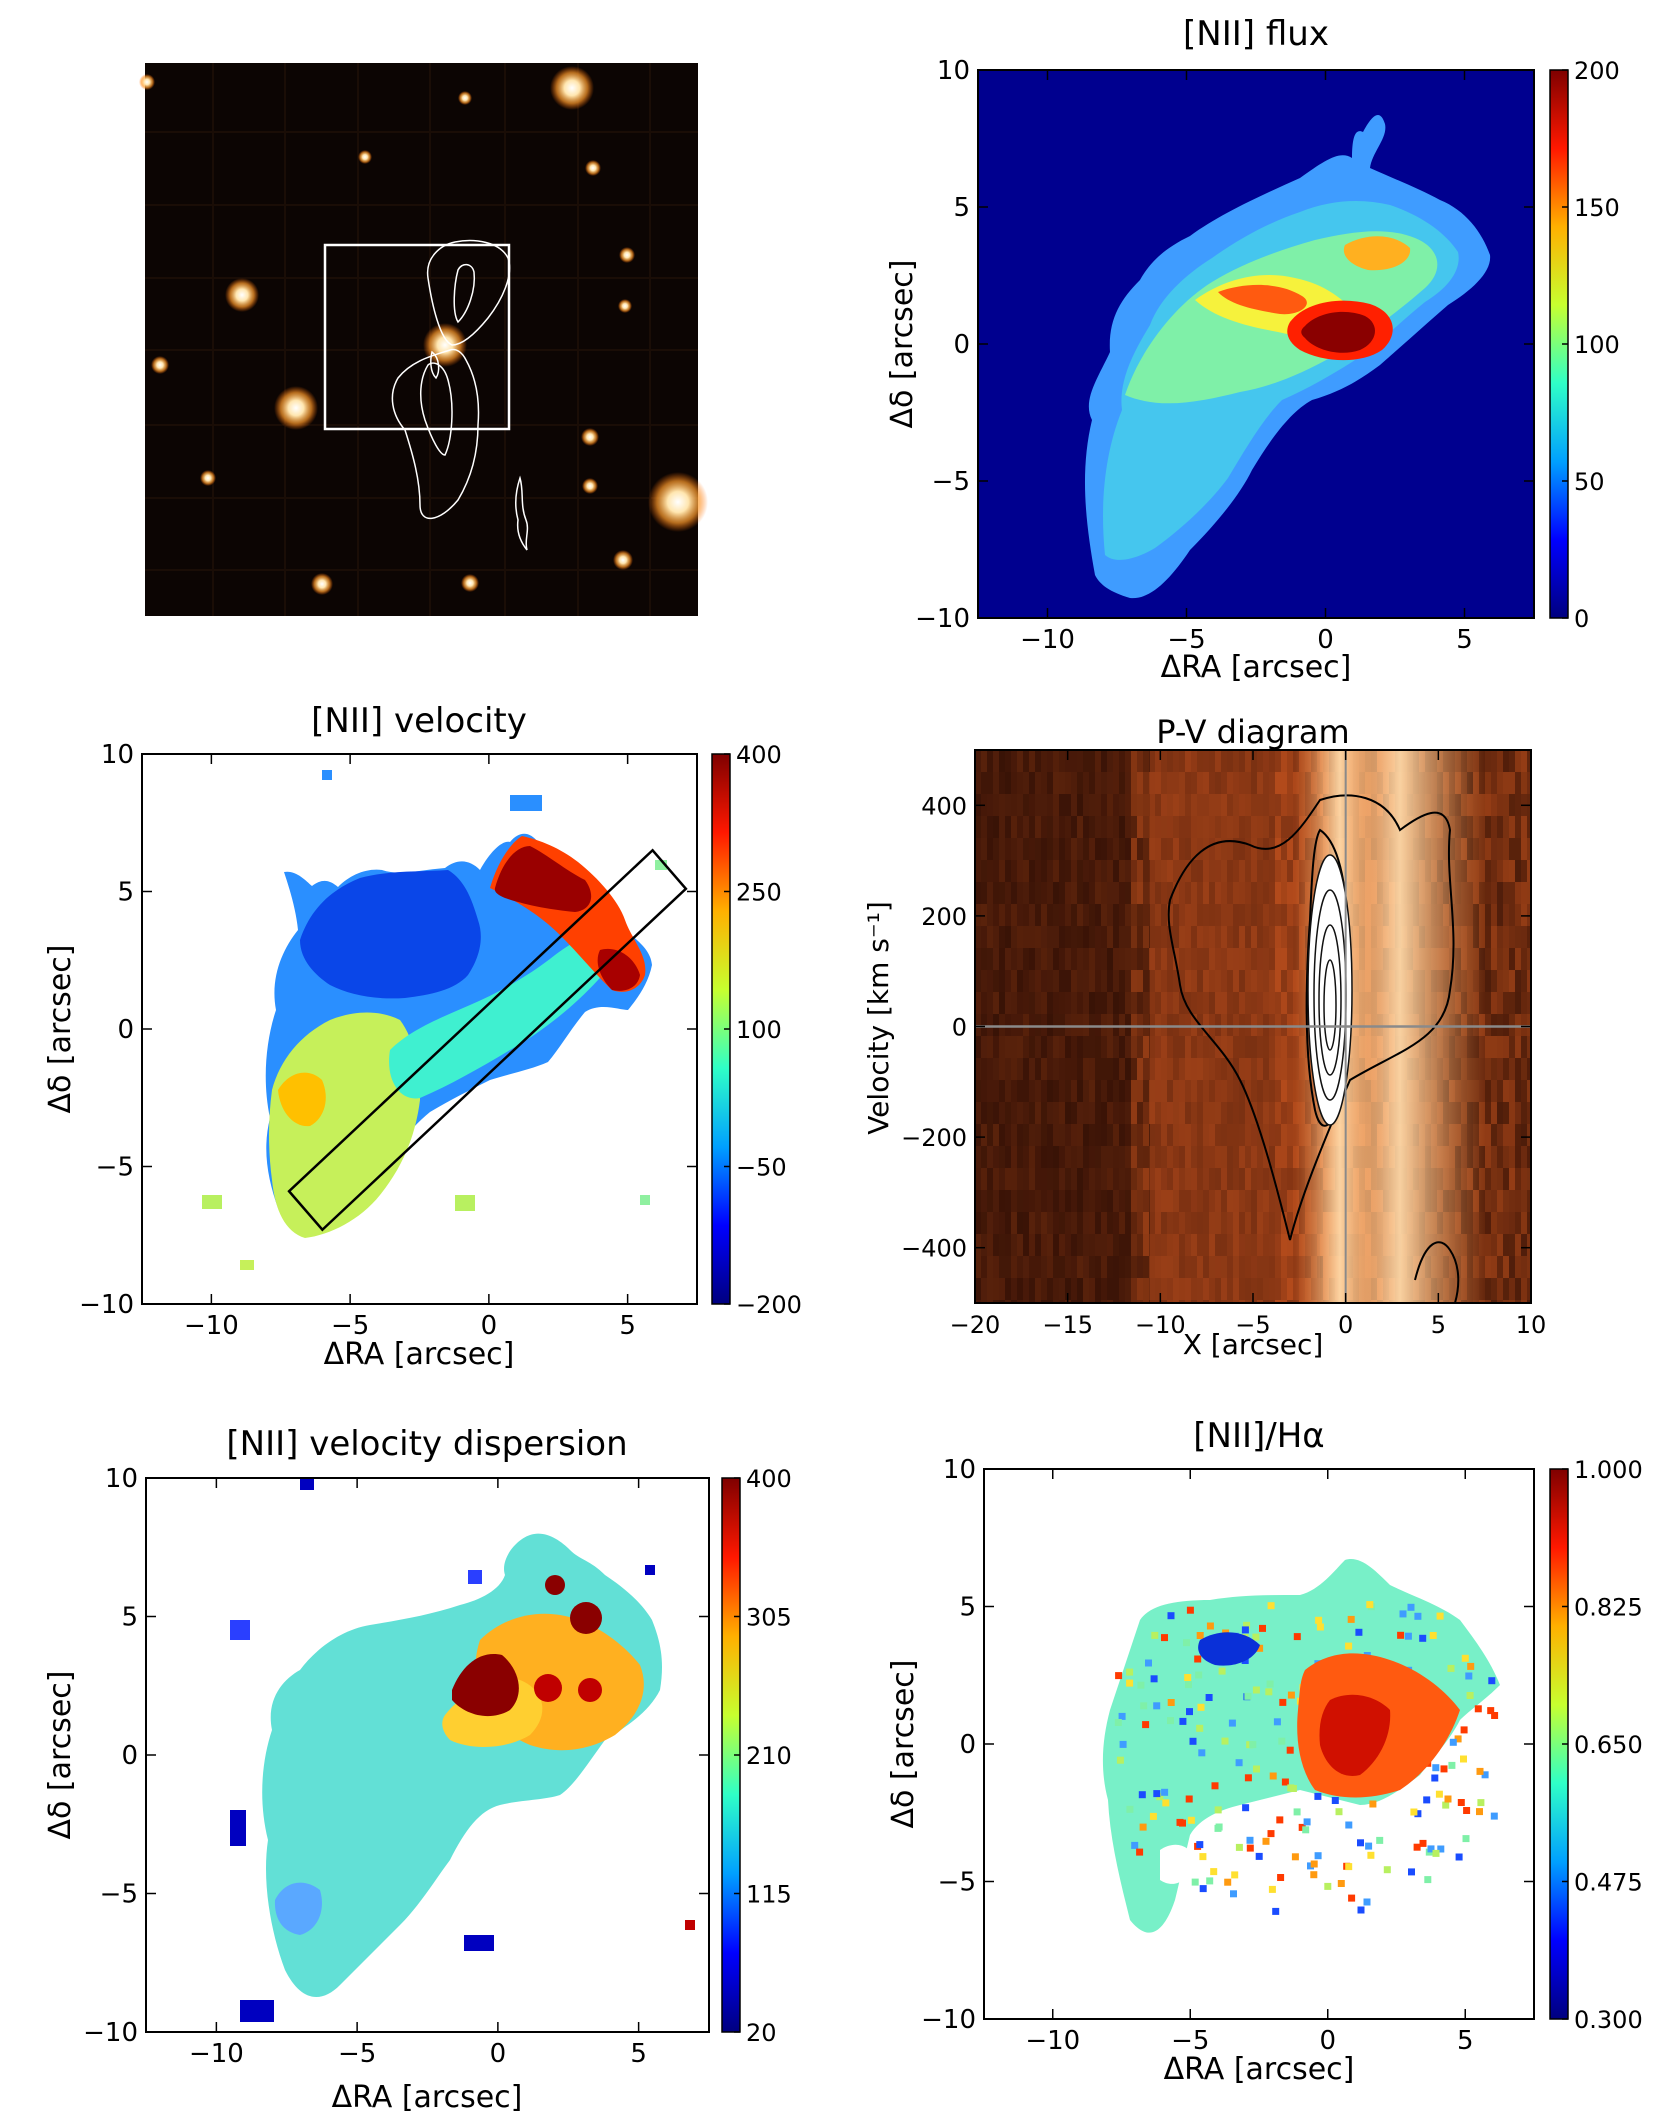 The image size is (1661, 2117). What do you see at coordinates (125, 893) in the screenshot?
I see `y-tick-label: 5` at bounding box center [125, 893].